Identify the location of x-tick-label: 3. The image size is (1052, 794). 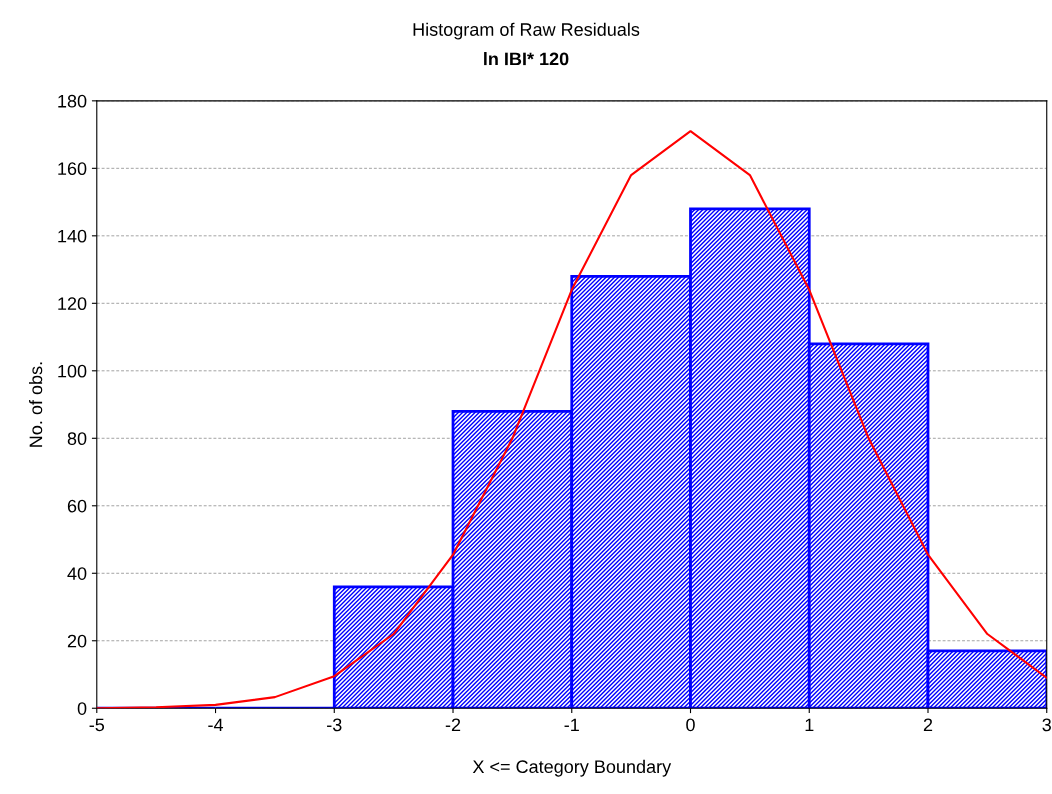
(1046, 725).